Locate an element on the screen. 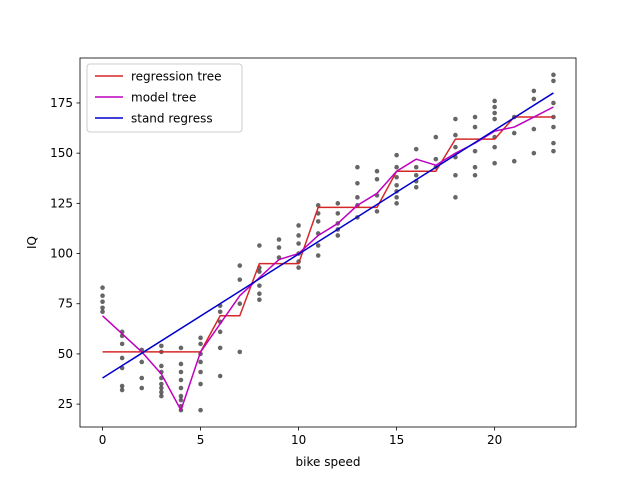 The width and height of the screenshot is (640, 480). x-tick-label: 15 is located at coordinates (396, 440).